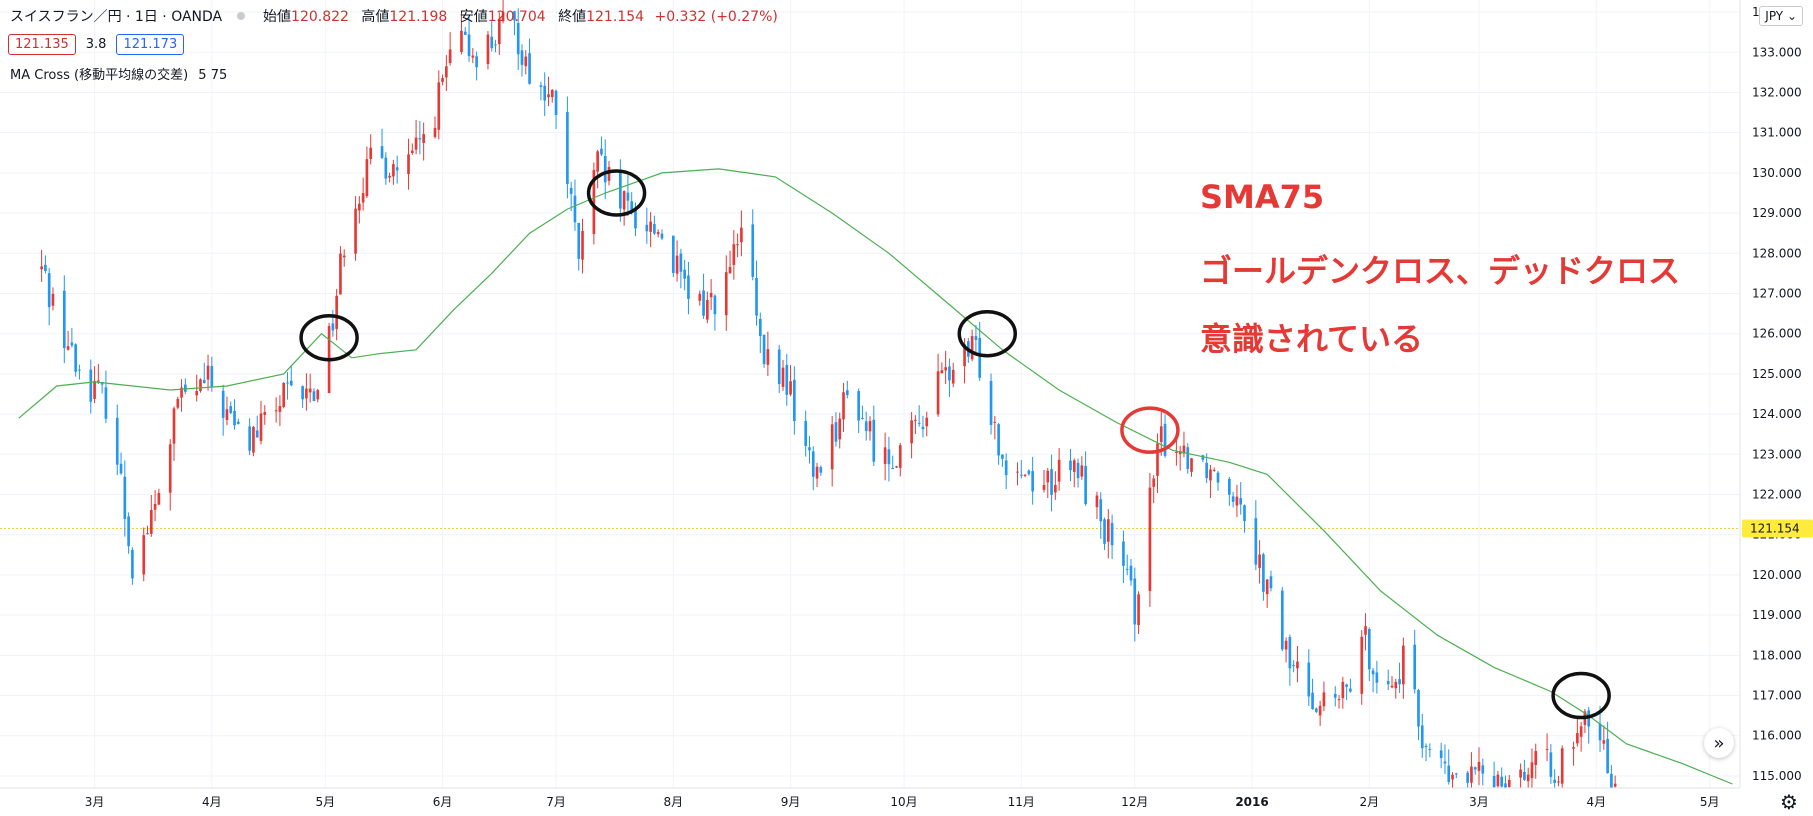 The height and width of the screenshot is (816, 1813). What do you see at coordinates (1777, 776) in the screenshot?
I see `y-tick-label: 115.000` at bounding box center [1777, 776].